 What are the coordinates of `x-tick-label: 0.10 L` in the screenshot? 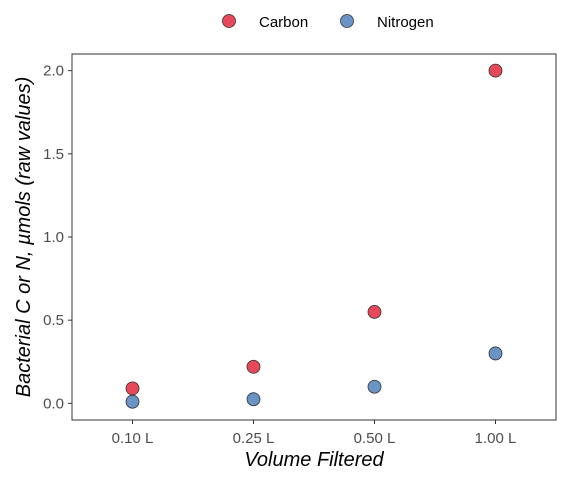 It's located at (133, 438).